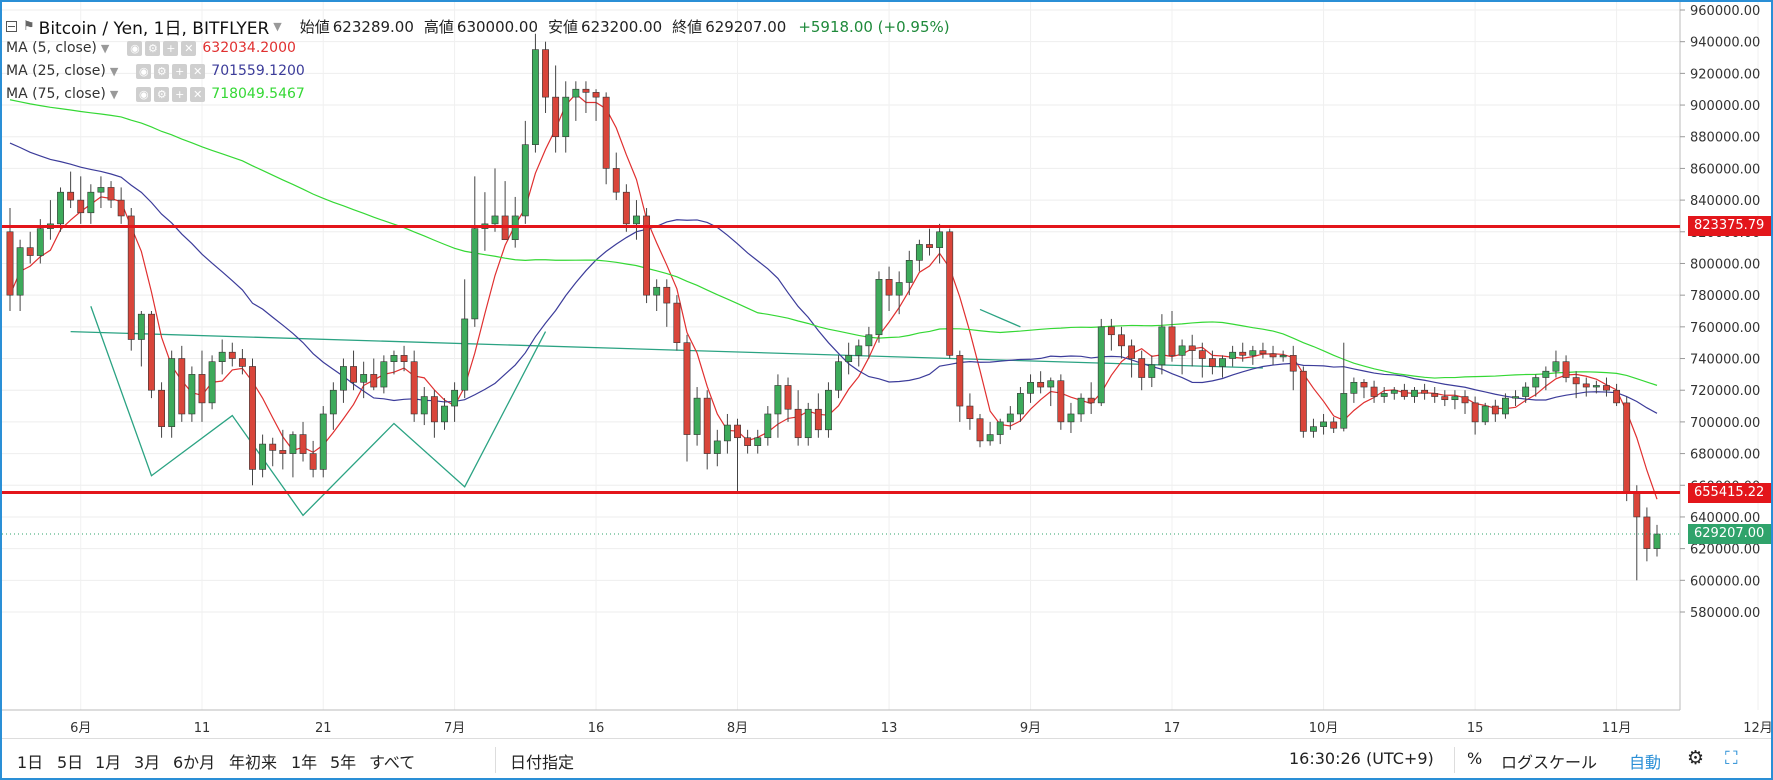 This screenshot has width=1773, height=780. Describe the element at coordinates (147, 762) in the screenshot. I see `range-button: 3月` at that location.